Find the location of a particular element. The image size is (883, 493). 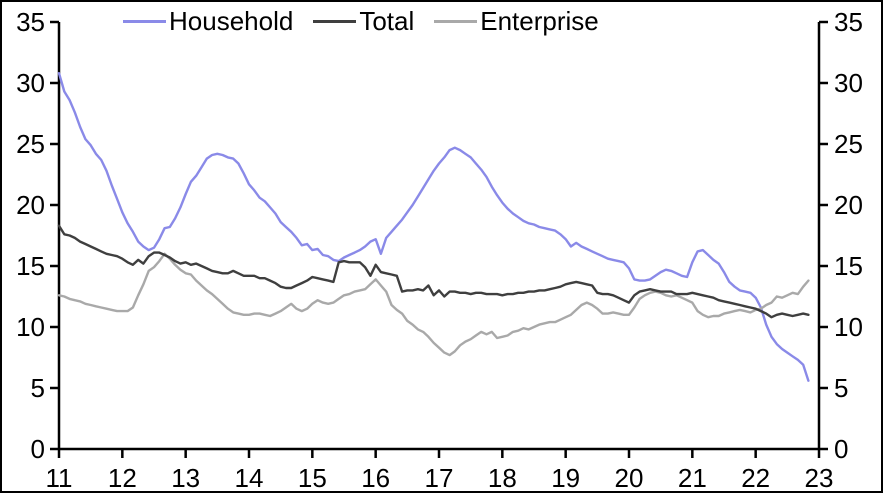

x-axis-label: 14 is located at coordinates (249, 478).